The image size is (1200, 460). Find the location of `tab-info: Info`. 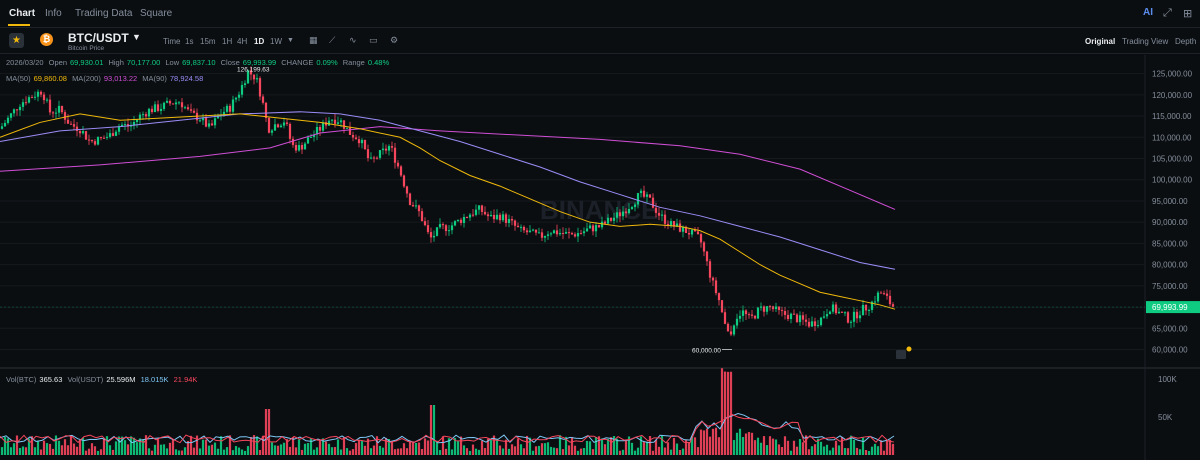

tab-info: Info is located at coordinates (53, 13).